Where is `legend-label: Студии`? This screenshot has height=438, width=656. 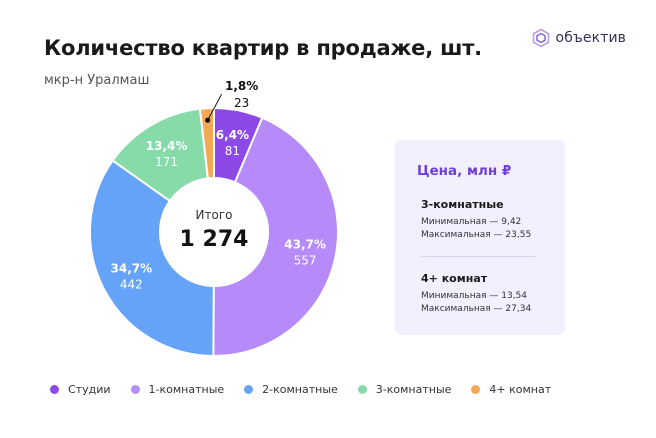
legend-label: Студии is located at coordinates (89, 389).